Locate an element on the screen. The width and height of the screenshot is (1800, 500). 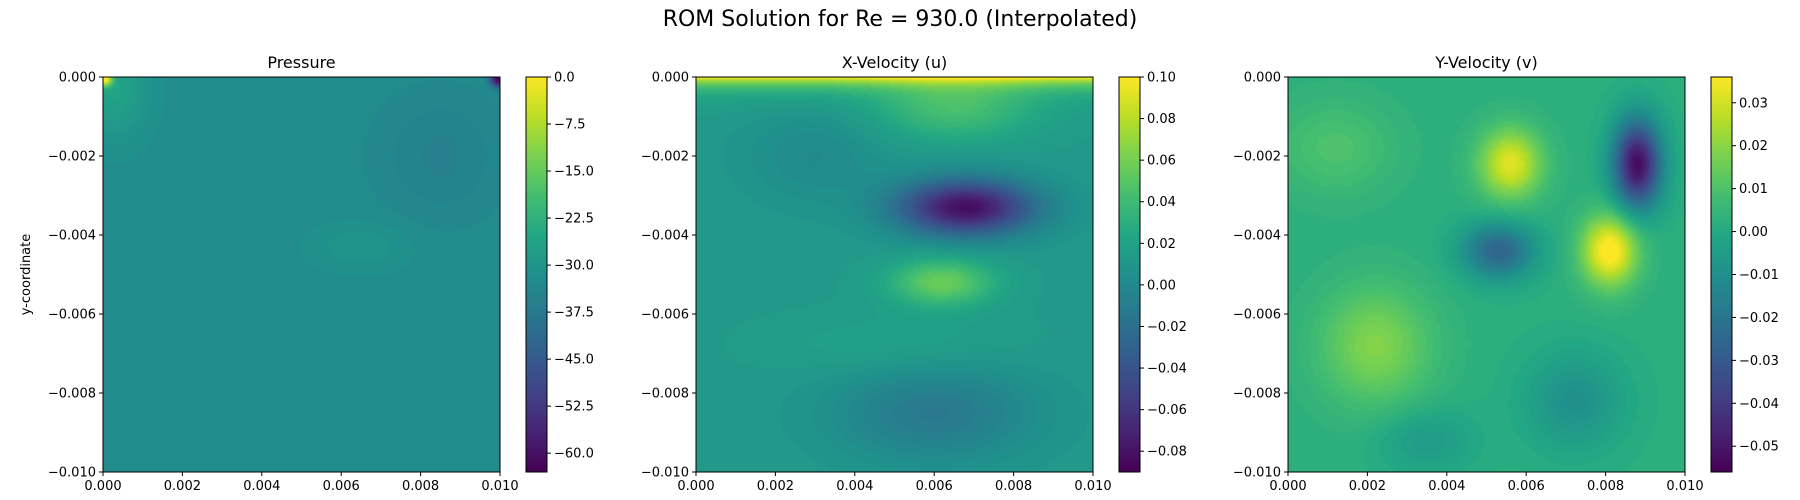
x-tick-label-1-3: 0.006 is located at coordinates (934, 486).